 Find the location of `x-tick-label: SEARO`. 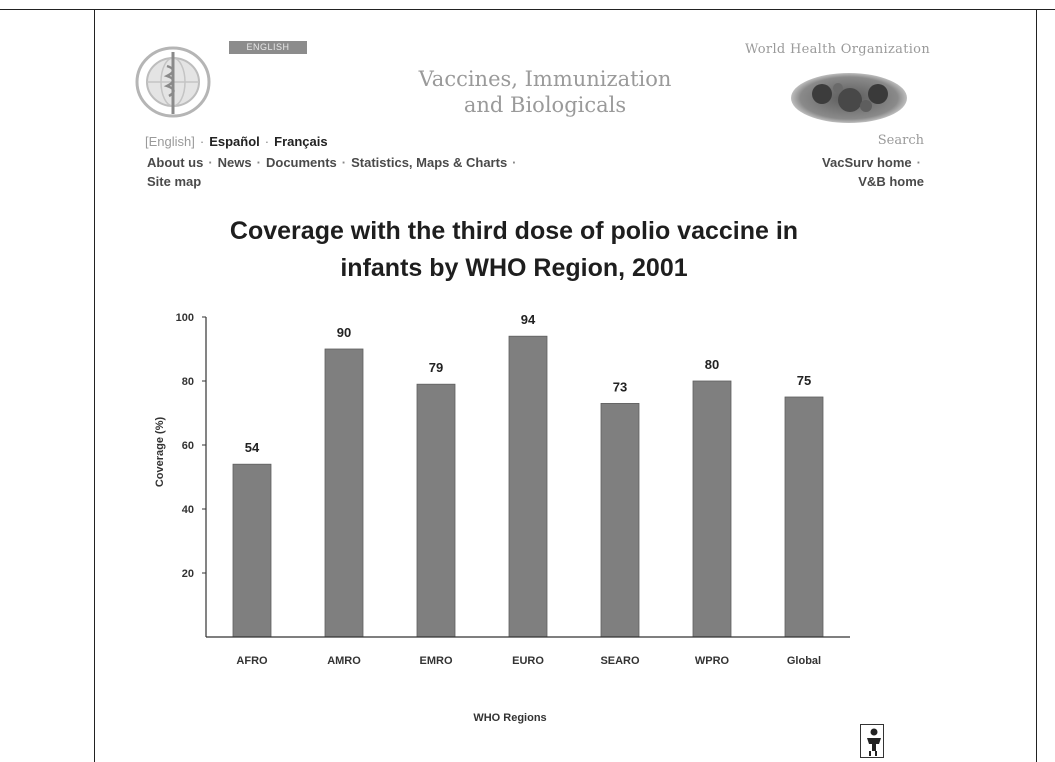

x-tick-label: SEARO is located at coordinates (620, 661).